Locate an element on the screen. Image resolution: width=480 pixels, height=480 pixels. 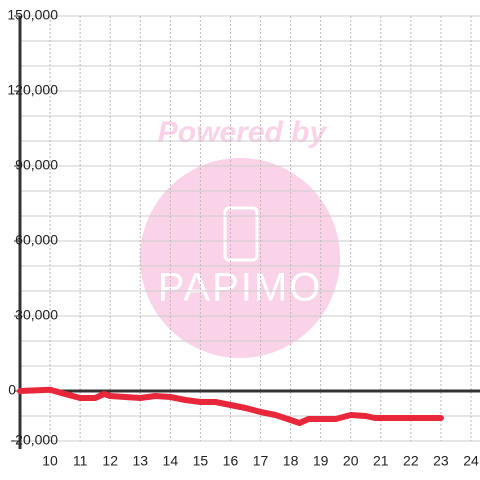
x-tick-label: 12 is located at coordinates (110, 461).